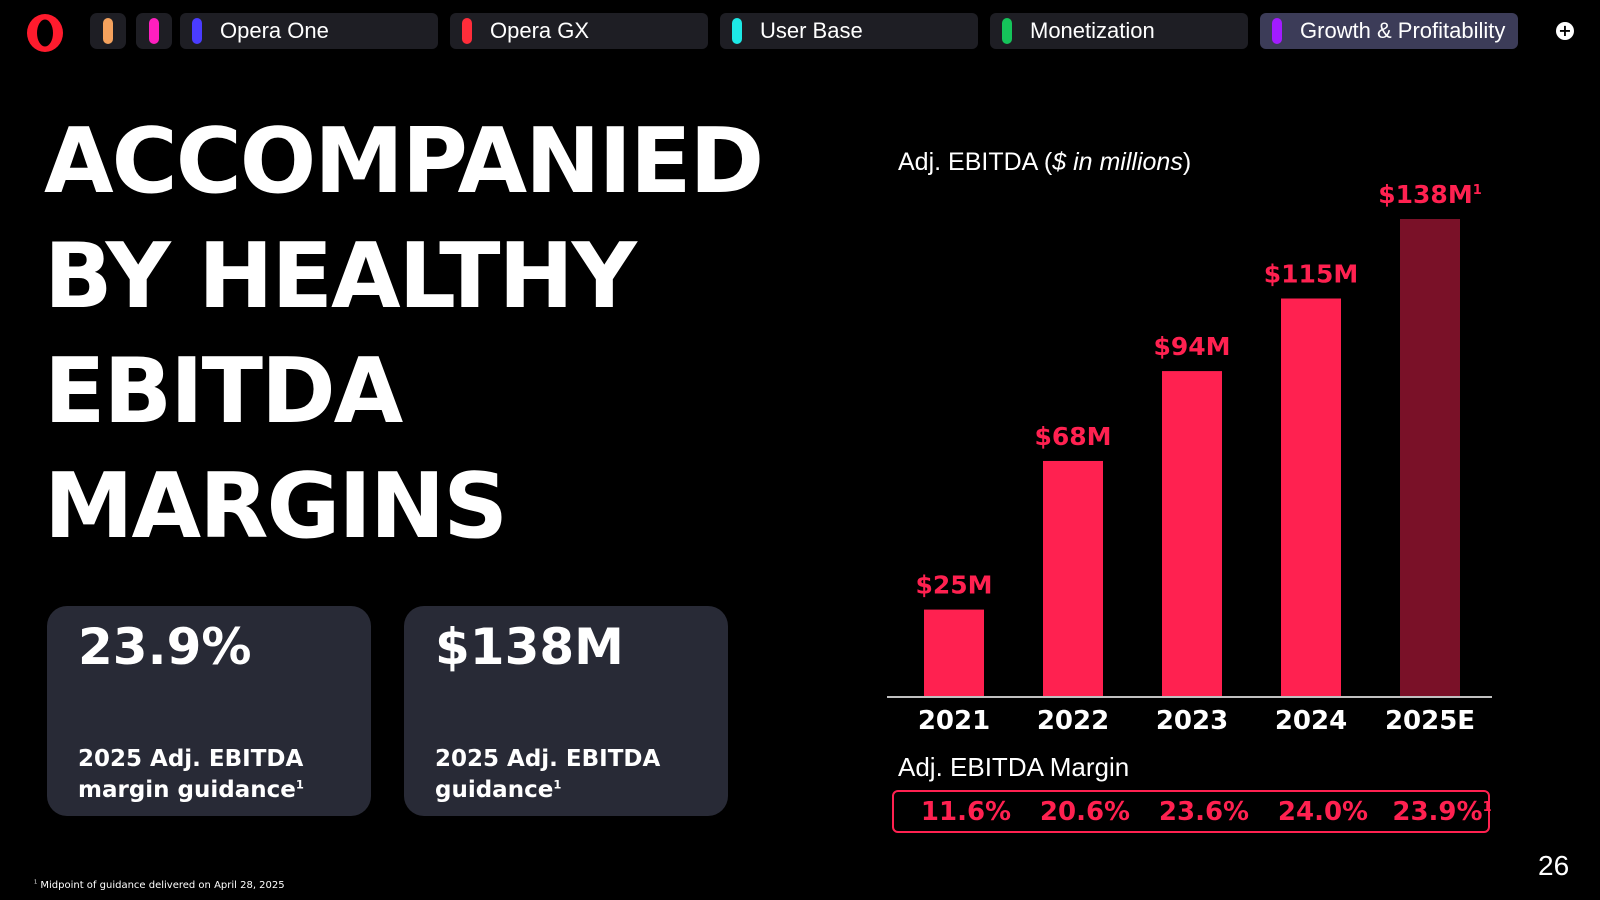 This screenshot has width=1600, height=900. I want to click on title-line-4: MARGINS, so click(276, 506).